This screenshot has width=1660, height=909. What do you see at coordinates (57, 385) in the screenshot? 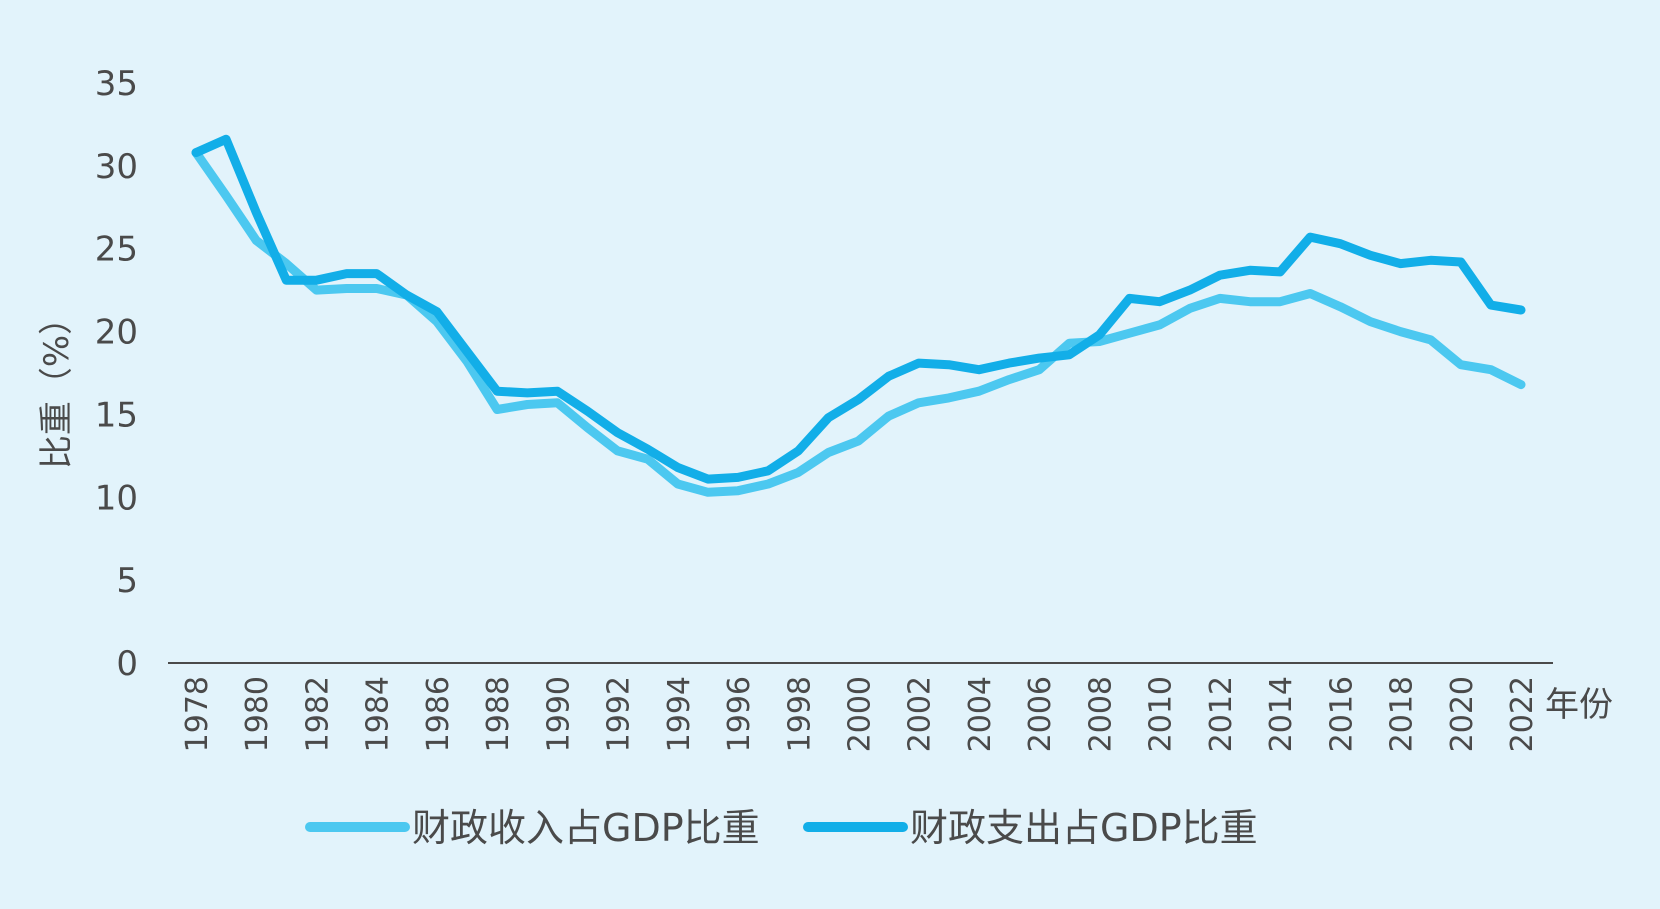
I see `y-axis-label: 比重（%）` at bounding box center [57, 385].